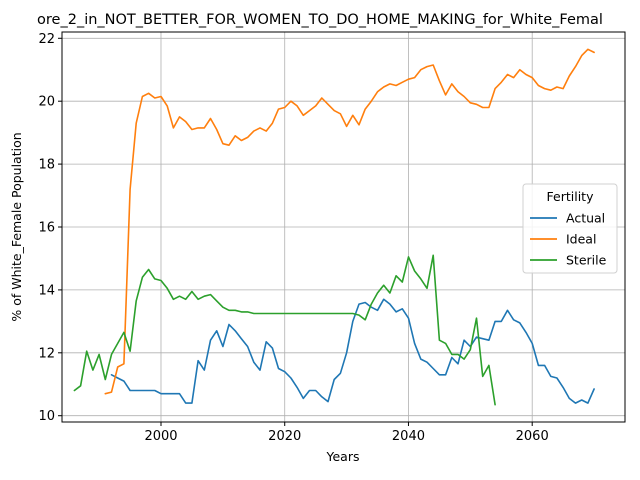  I want to click on legend-entry: Sterile, so click(586, 260).